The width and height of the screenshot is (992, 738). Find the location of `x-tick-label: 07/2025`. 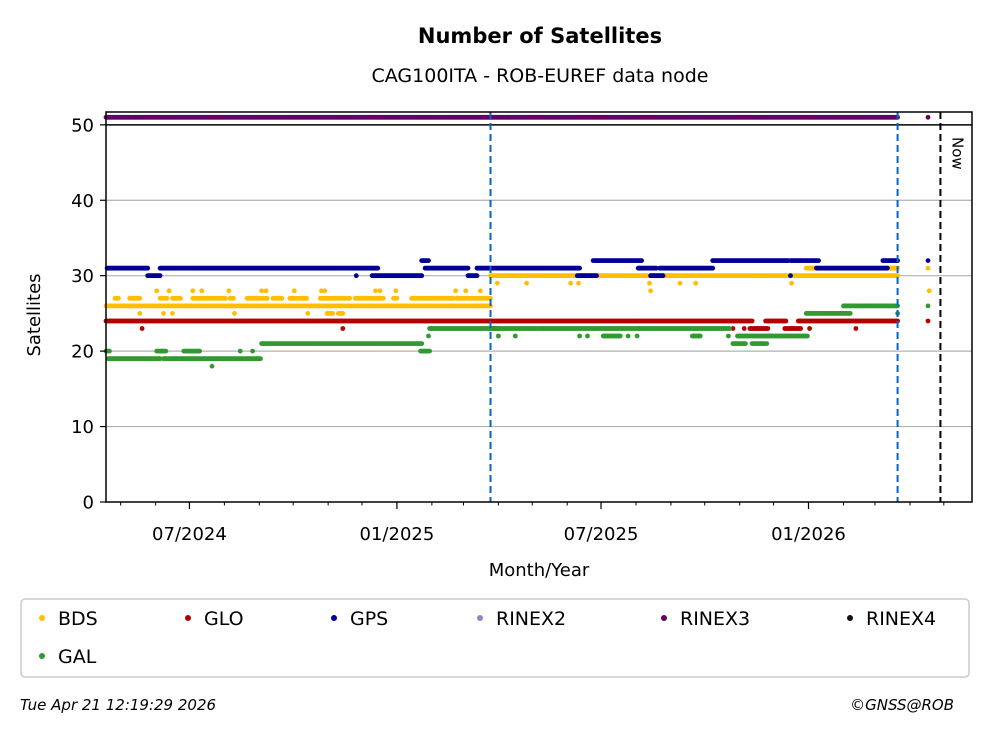

x-tick-label: 07/2025 is located at coordinates (601, 534).